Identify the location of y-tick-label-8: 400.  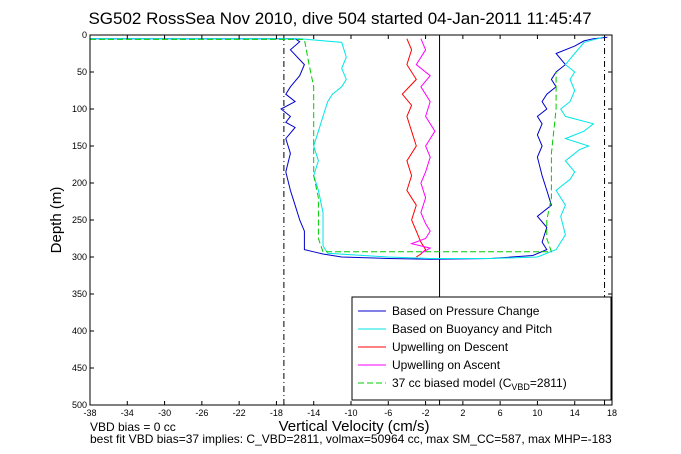
(79, 331).